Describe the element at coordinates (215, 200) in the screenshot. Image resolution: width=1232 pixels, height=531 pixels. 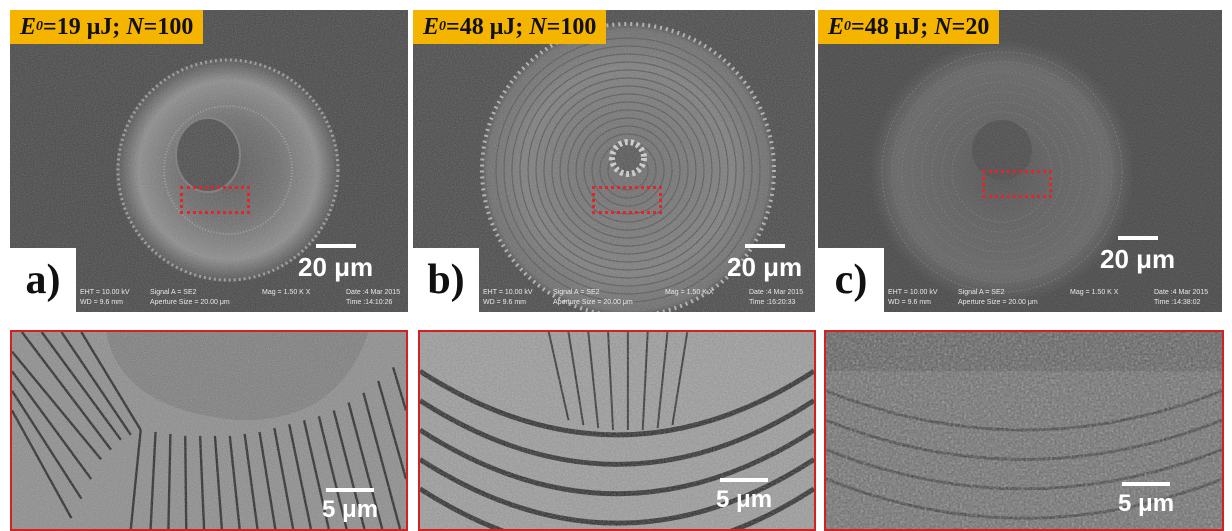
I see `region-of-interest-a` at that location.